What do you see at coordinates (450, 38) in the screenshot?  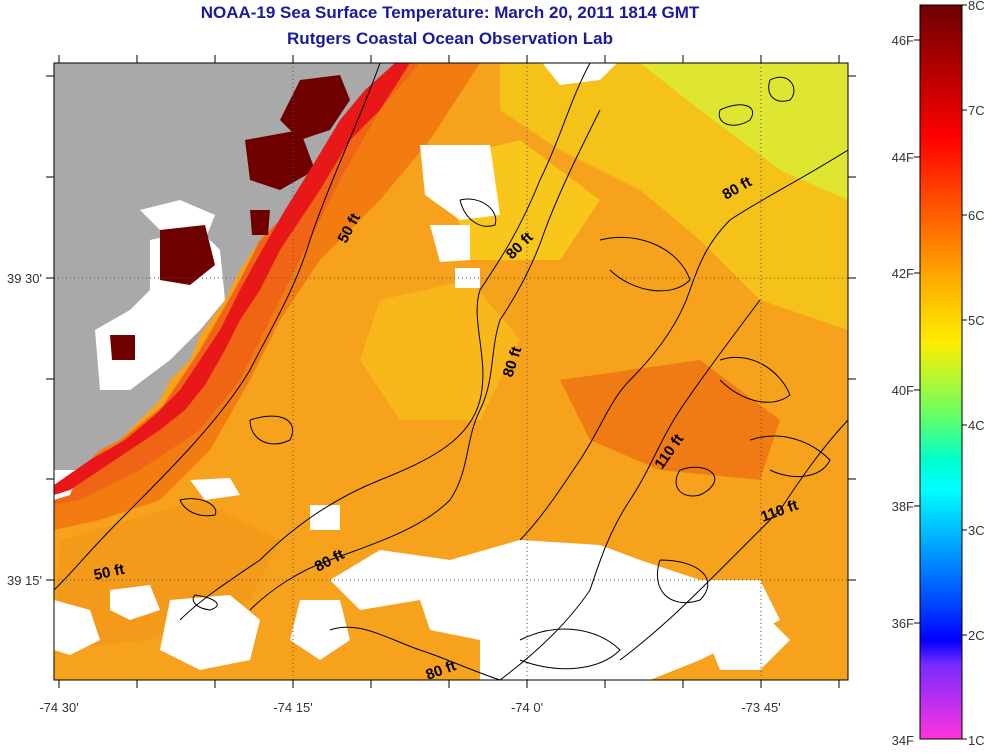 I see `map-subtitle: Rutgers Coastal Ocean Observation Lab` at bounding box center [450, 38].